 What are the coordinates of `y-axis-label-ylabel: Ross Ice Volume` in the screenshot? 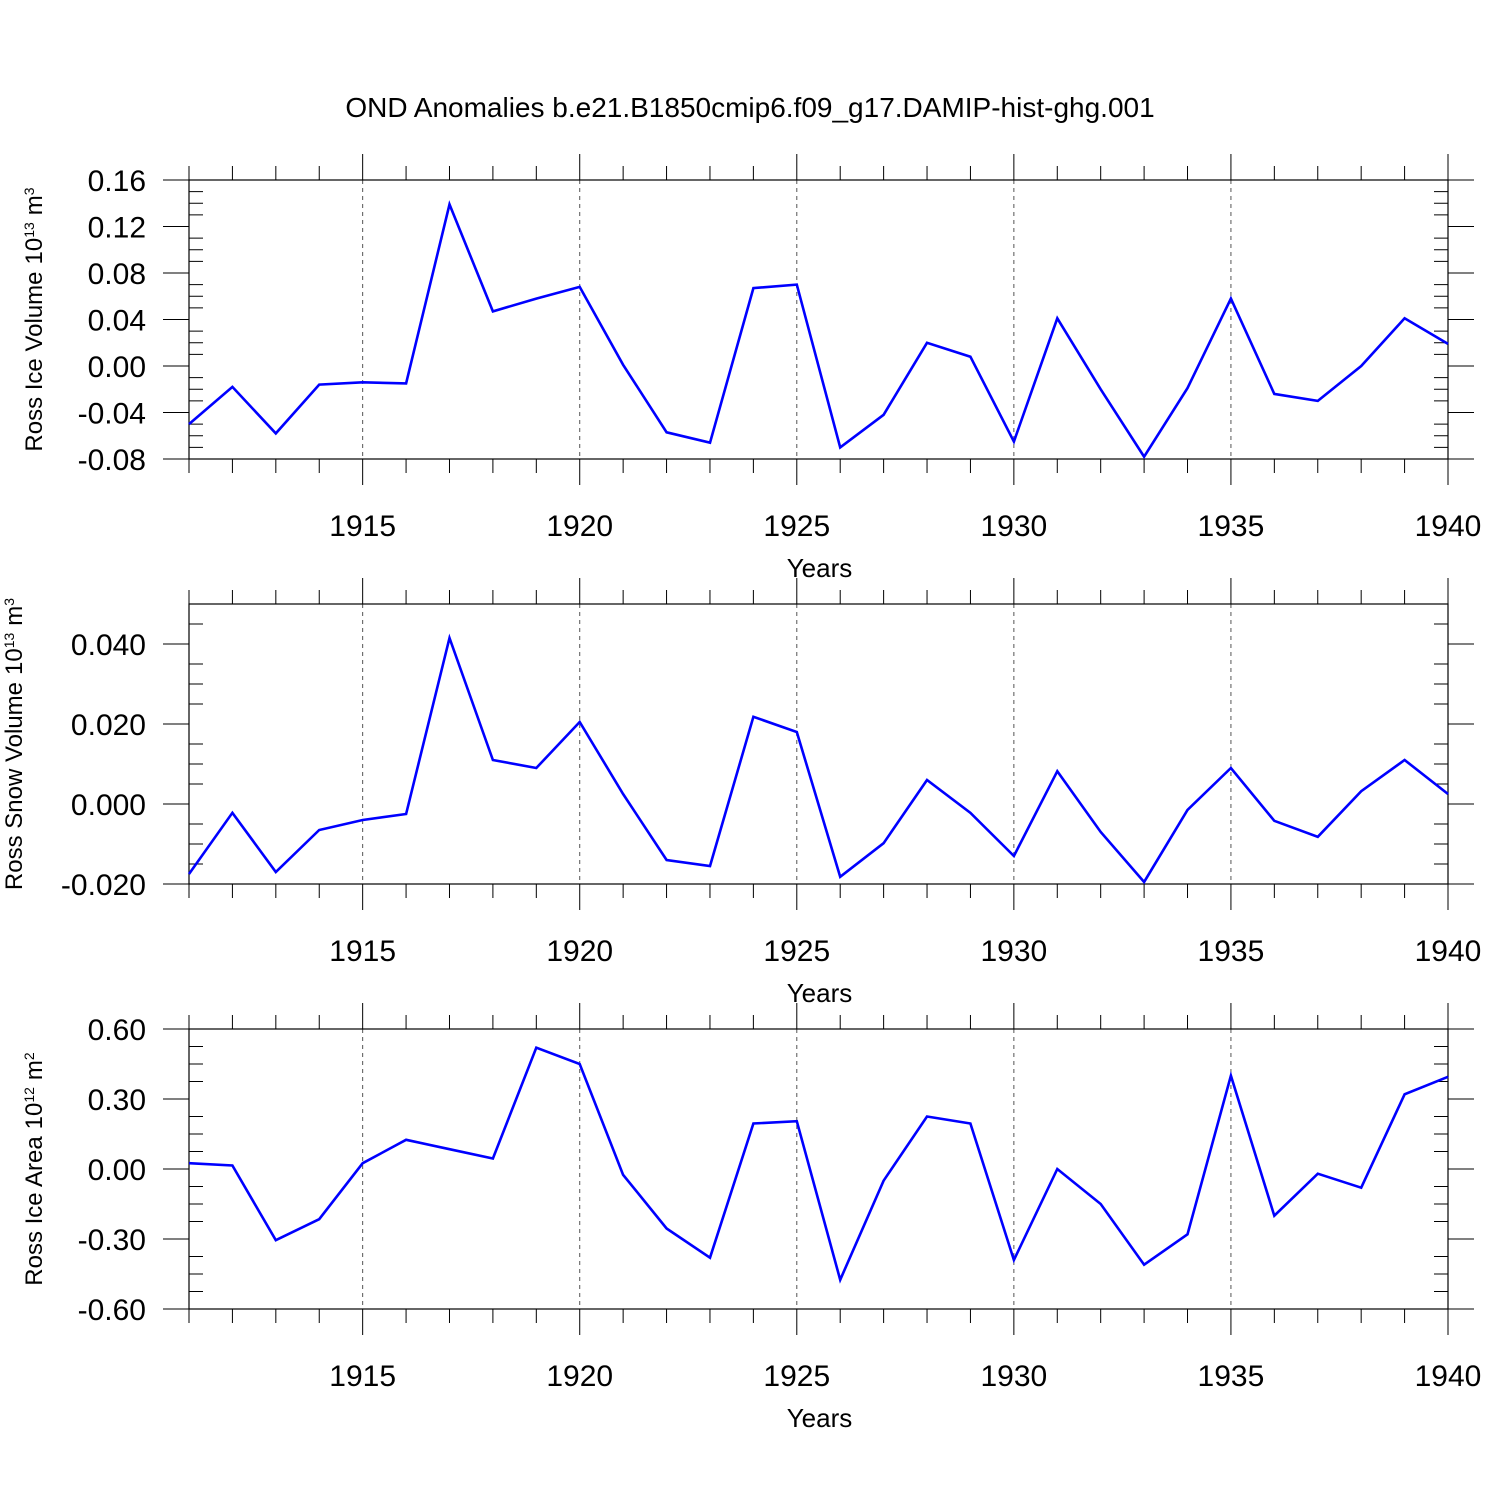 It's located at (34, 361).